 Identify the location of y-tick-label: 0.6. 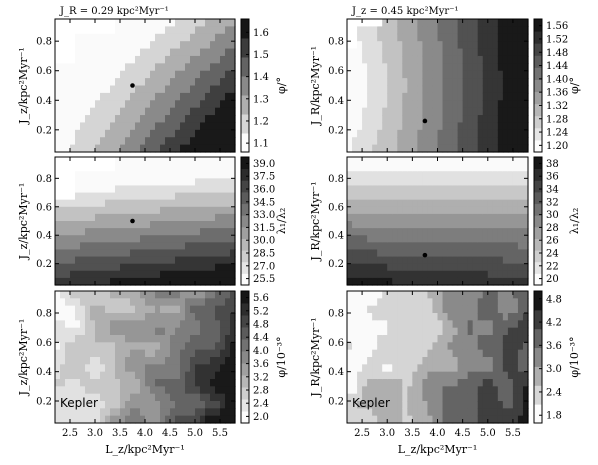
(336, 207).